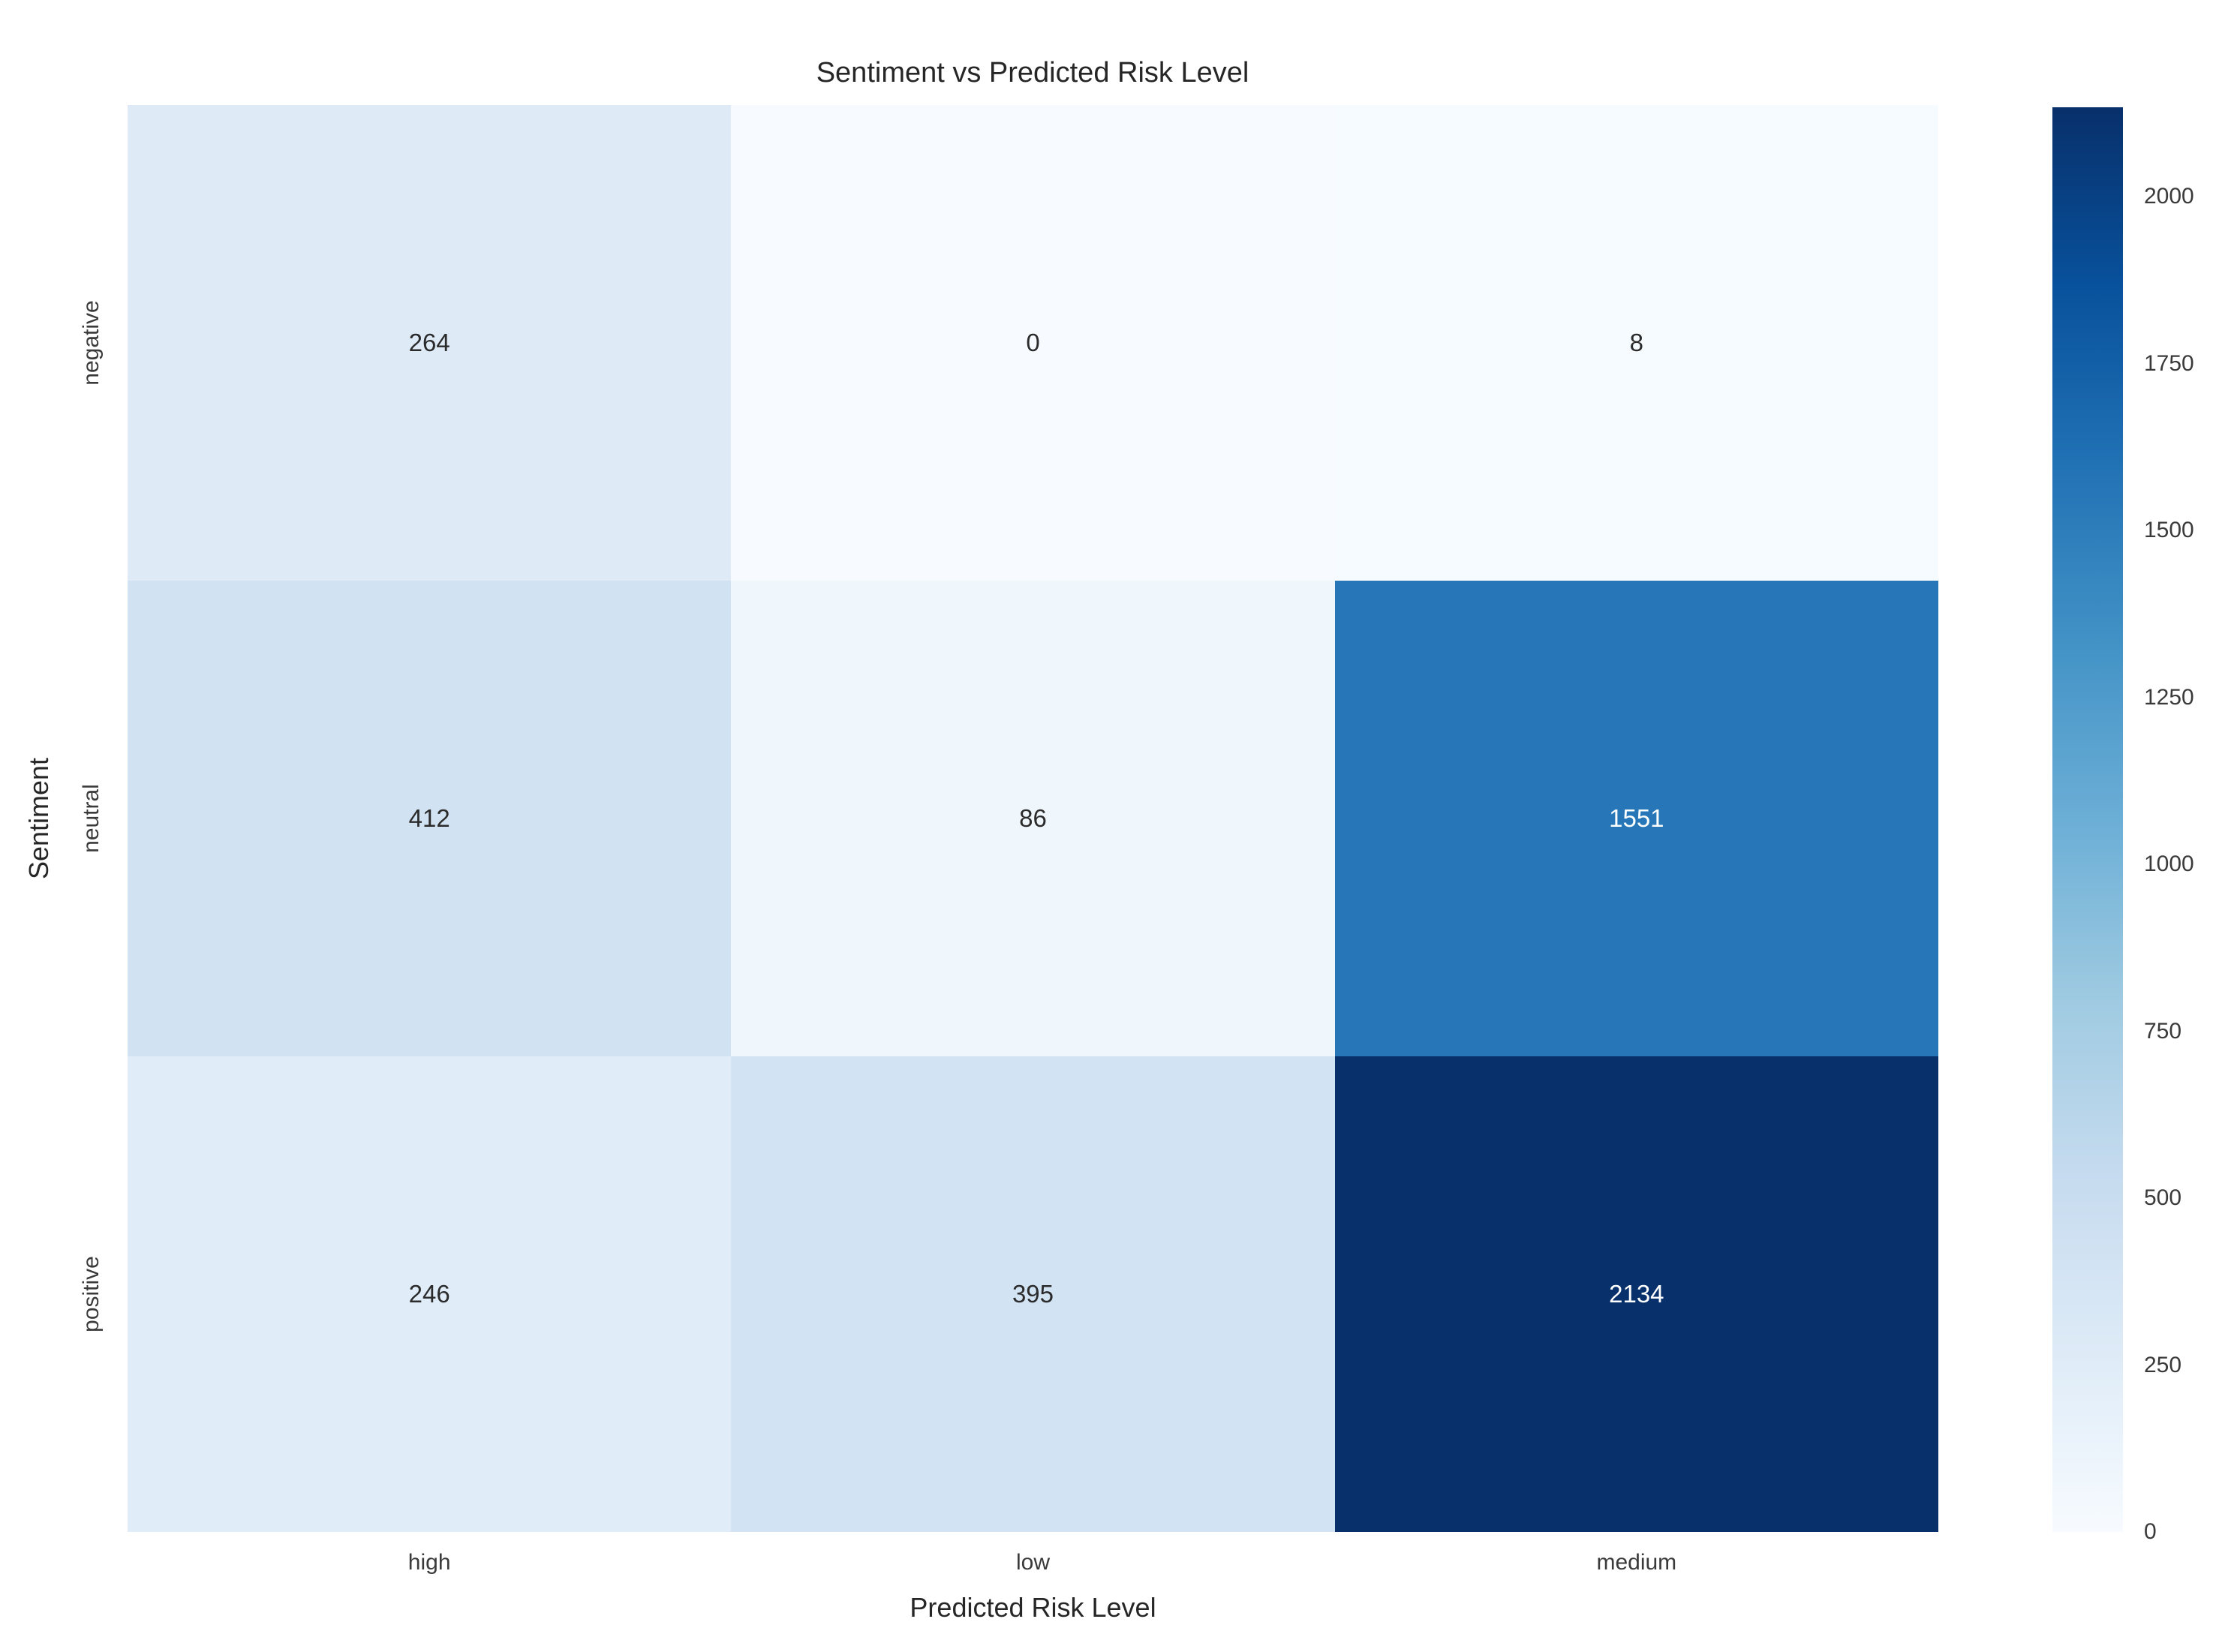  What do you see at coordinates (2150, 1531) in the screenshot?
I see `colorbar-tick-label-0: 0` at bounding box center [2150, 1531].